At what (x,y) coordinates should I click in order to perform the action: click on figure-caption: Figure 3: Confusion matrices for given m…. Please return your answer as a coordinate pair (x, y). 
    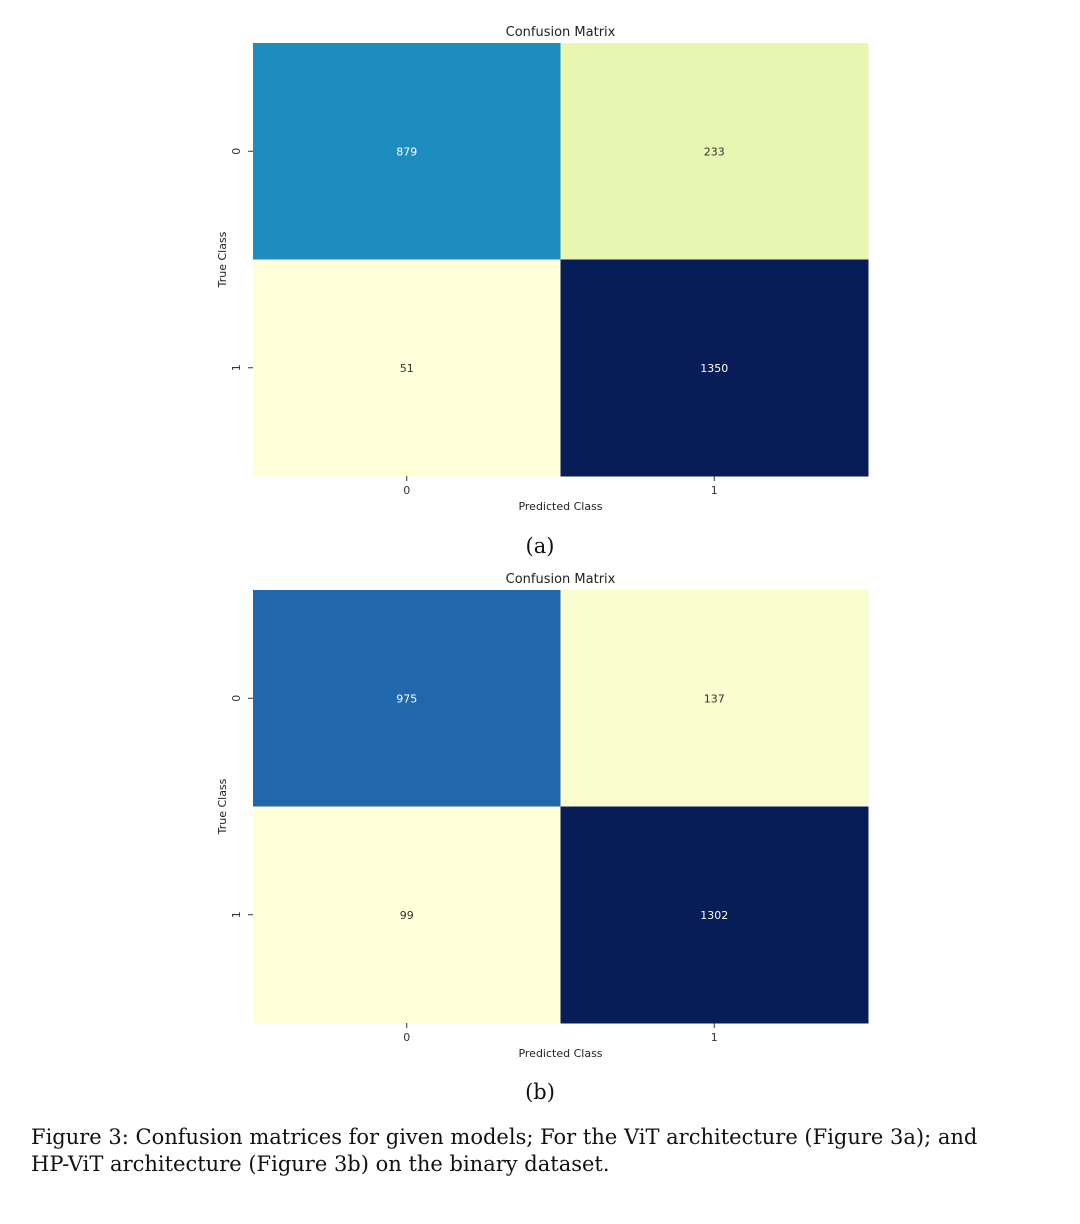
    Looking at the image, I should click on (546, 1151).